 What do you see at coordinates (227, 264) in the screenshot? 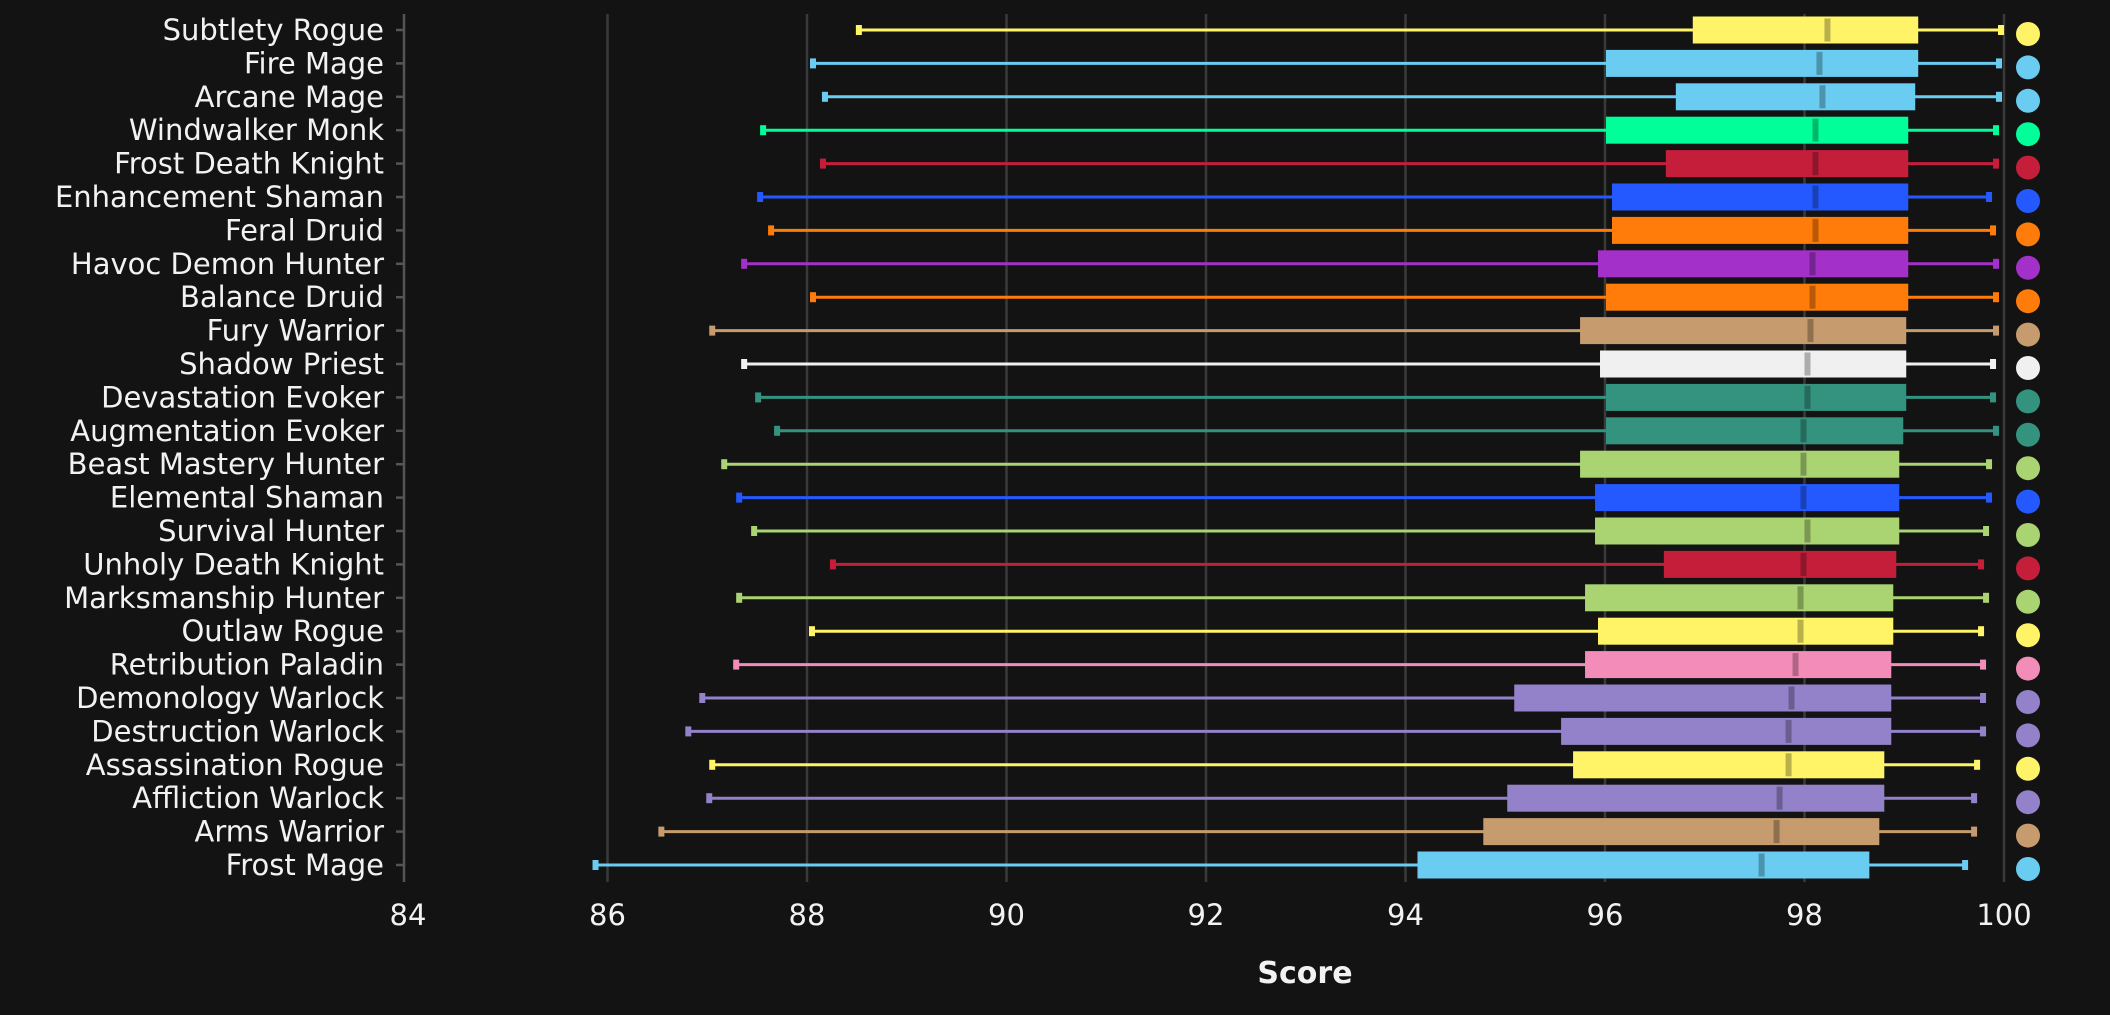
I see `y-category-label: Havoc Demon Hunter` at bounding box center [227, 264].